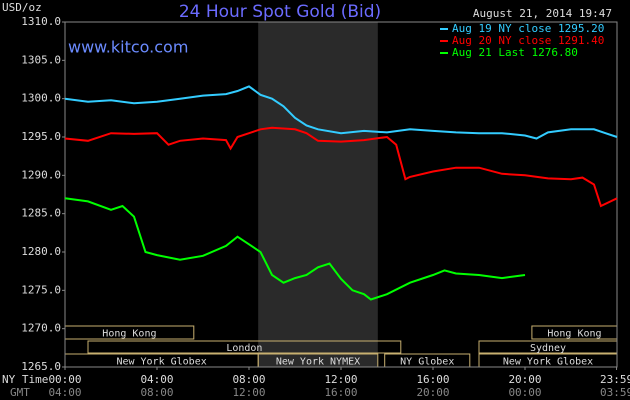  What do you see at coordinates (20, 392) in the screenshot?
I see `x2-axis-label: GMT` at bounding box center [20, 392].